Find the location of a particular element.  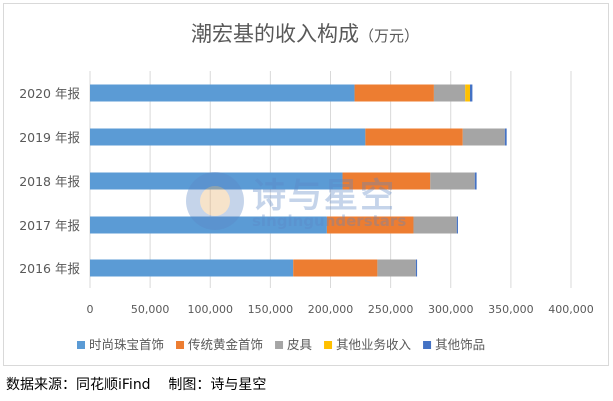

x-tick-label: 150,000 is located at coordinates (271, 309).